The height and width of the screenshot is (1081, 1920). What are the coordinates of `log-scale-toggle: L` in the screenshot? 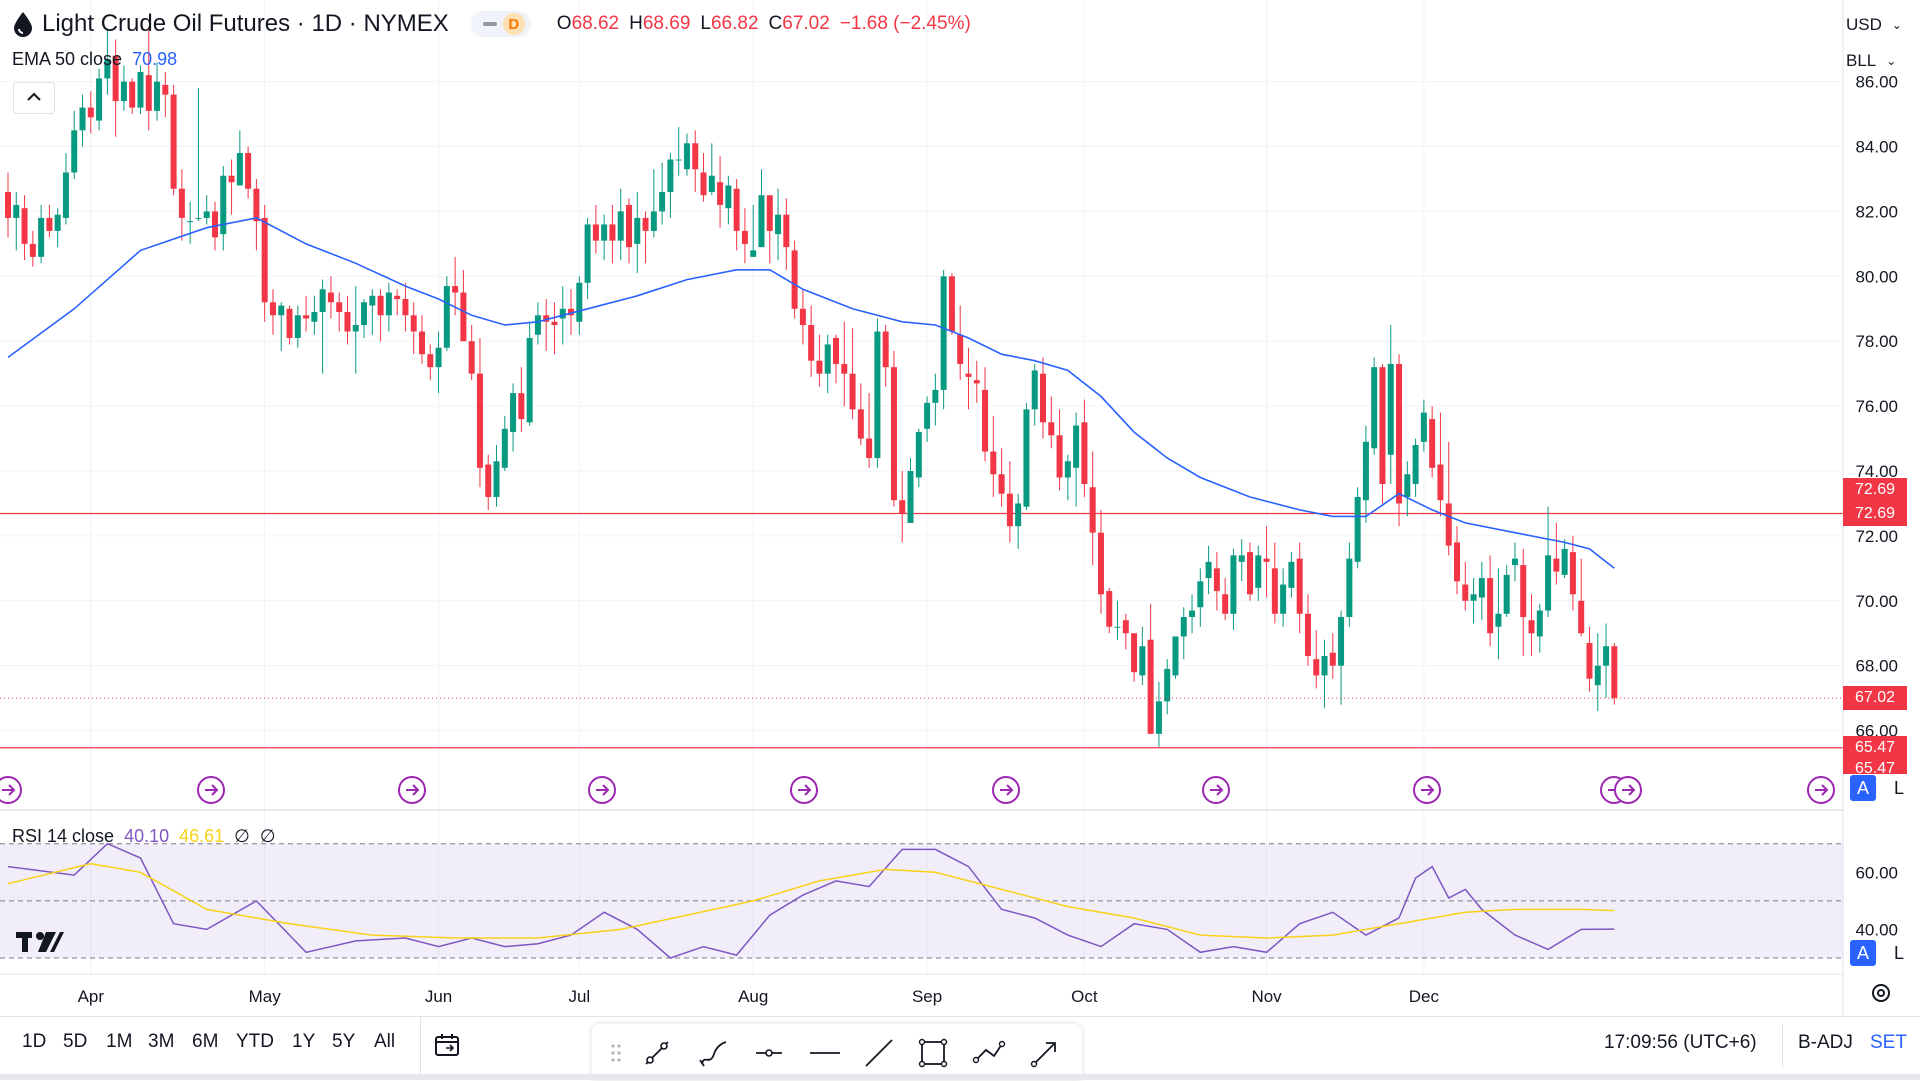 It's located at (1898, 787).